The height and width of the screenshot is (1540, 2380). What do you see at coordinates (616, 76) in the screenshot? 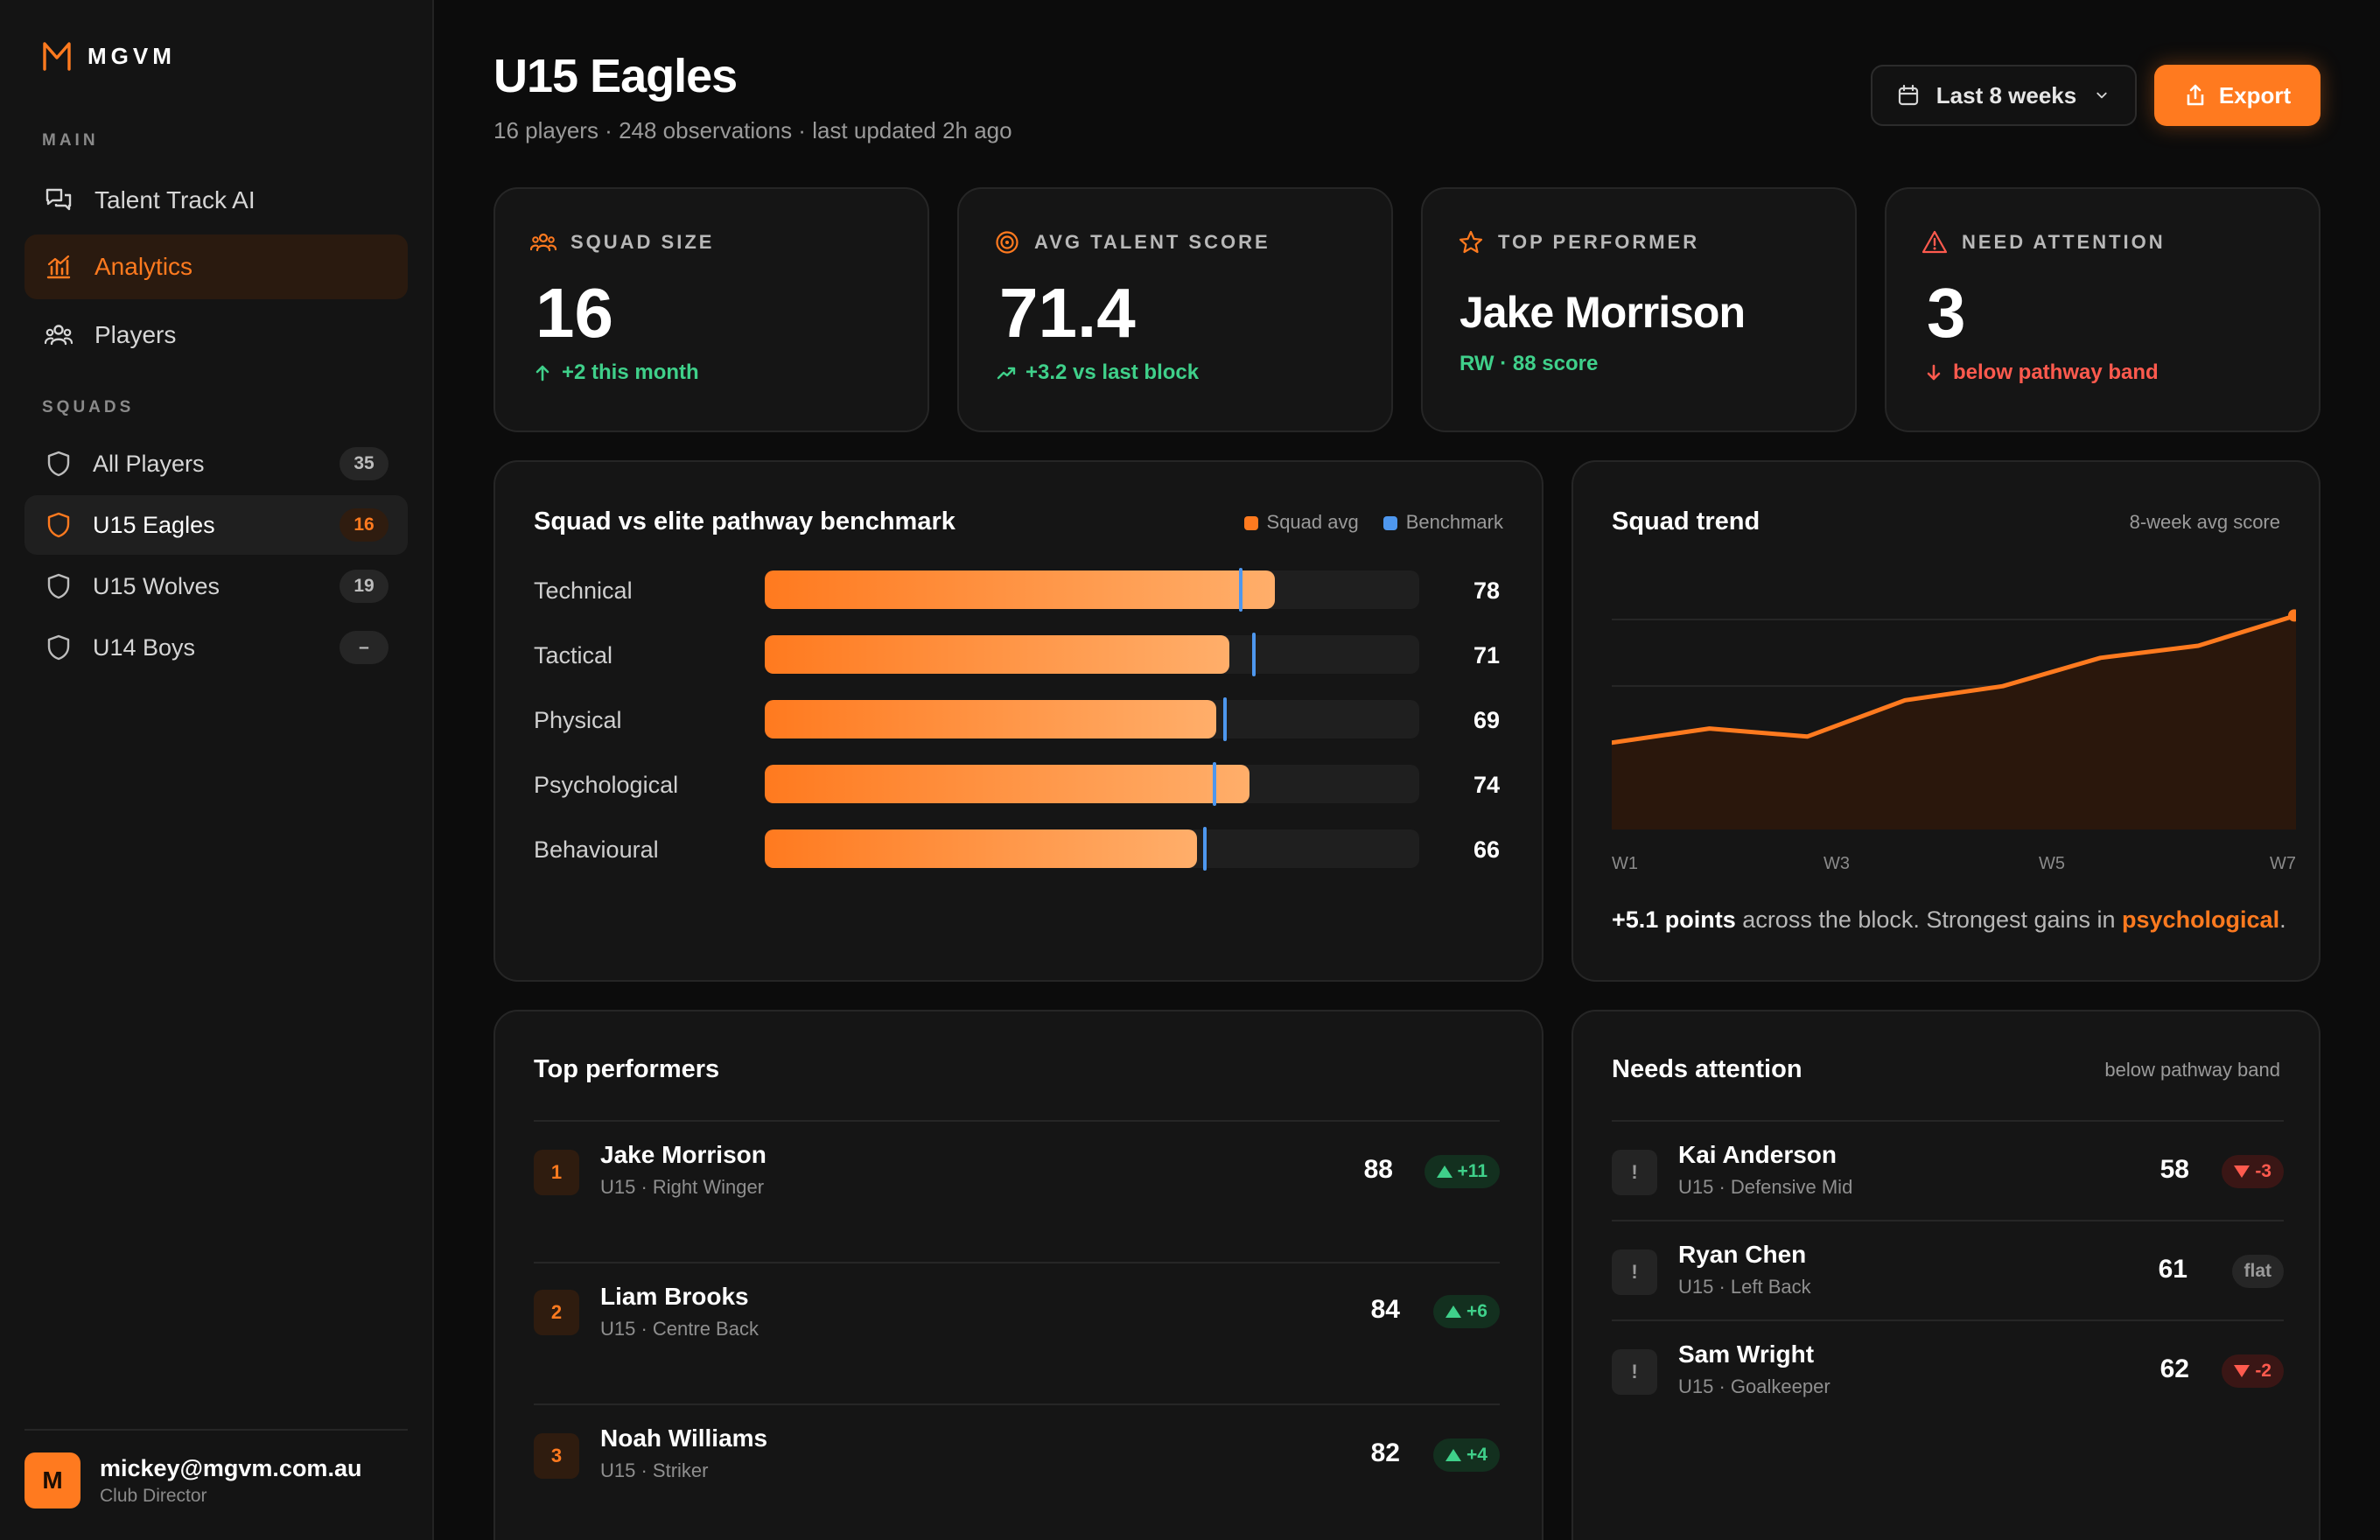
I see `page-title: U15 Eagles` at bounding box center [616, 76].